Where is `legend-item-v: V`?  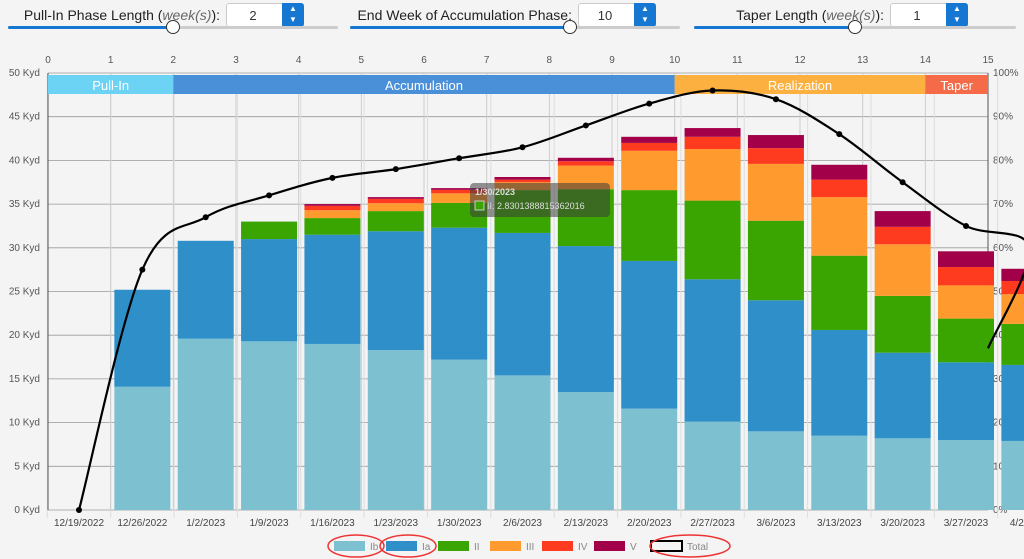 legend-item-v: V is located at coordinates (615, 547).